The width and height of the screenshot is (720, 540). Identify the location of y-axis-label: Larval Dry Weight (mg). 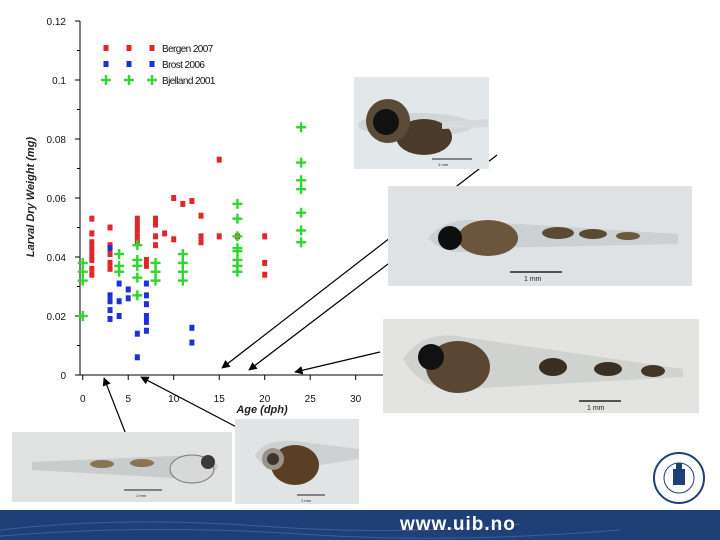
(31, 197).